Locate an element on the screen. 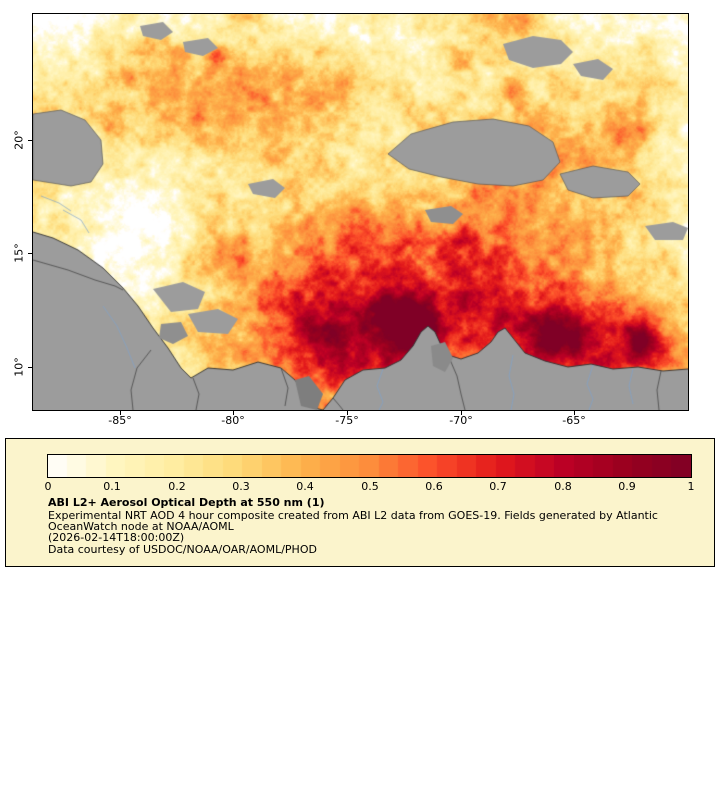  y-tick-label: 15° is located at coordinates (19, 253).